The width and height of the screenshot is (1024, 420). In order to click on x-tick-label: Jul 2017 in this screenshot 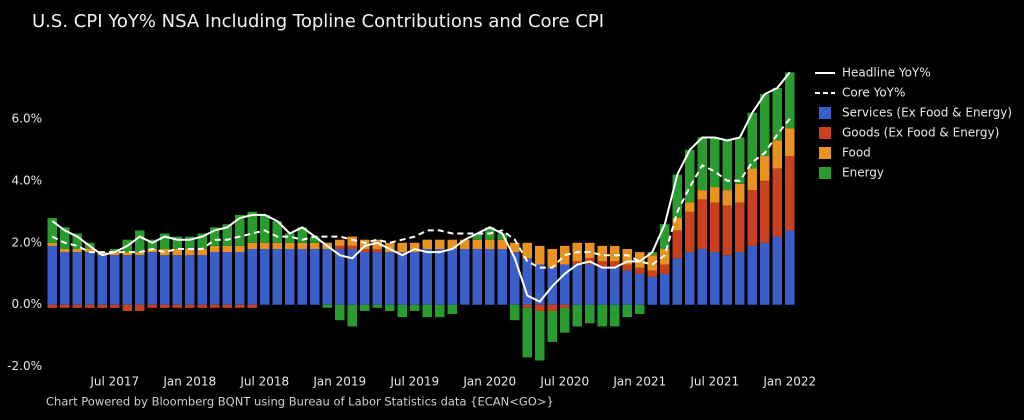, I will do `click(114, 382)`.